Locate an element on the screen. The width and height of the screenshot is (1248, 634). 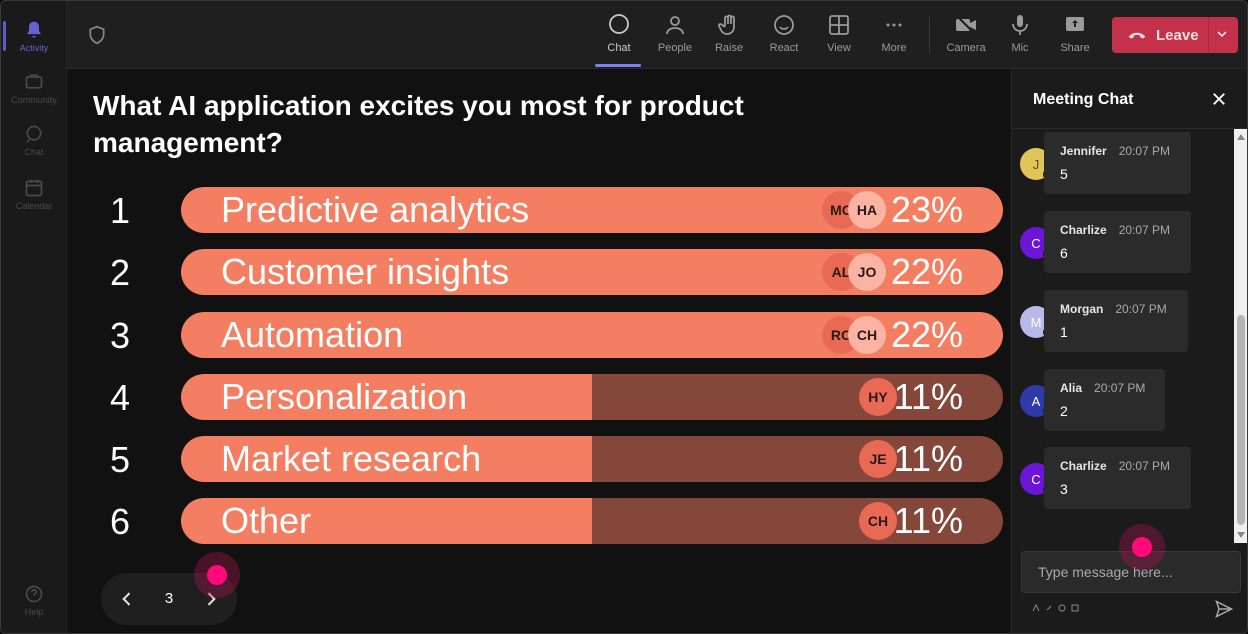
sender-name: Charlize is located at coordinates (1083, 230).